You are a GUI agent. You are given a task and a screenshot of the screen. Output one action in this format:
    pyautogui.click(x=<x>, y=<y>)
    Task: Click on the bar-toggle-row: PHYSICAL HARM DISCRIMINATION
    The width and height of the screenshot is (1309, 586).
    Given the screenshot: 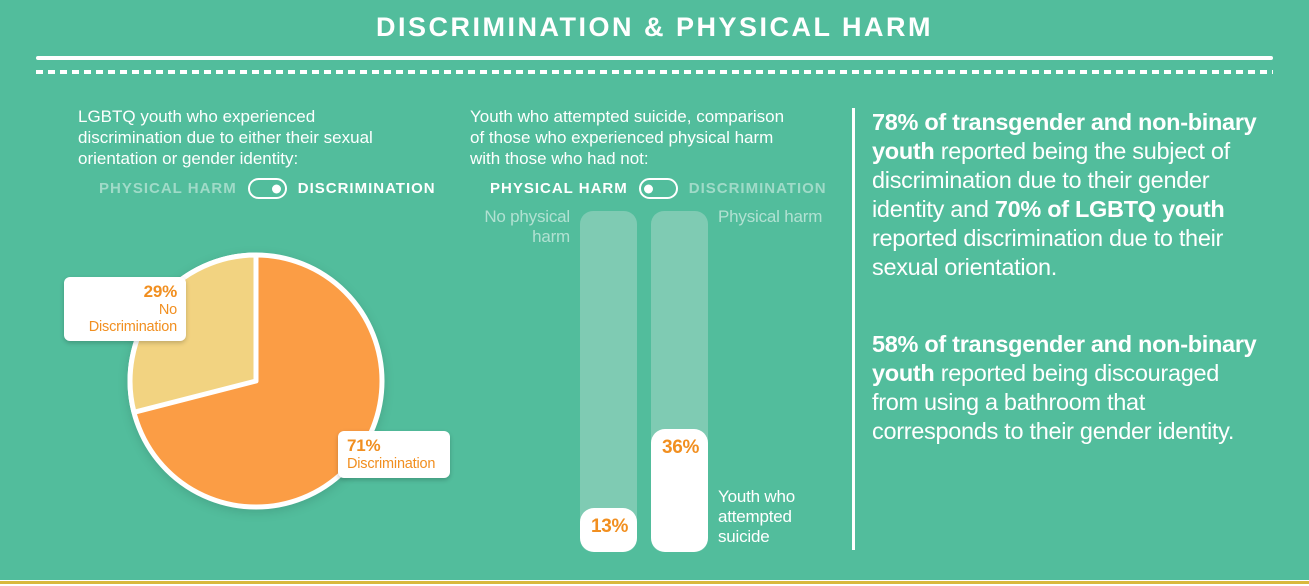 What is the action you would take?
    pyautogui.click(x=658, y=188)
    